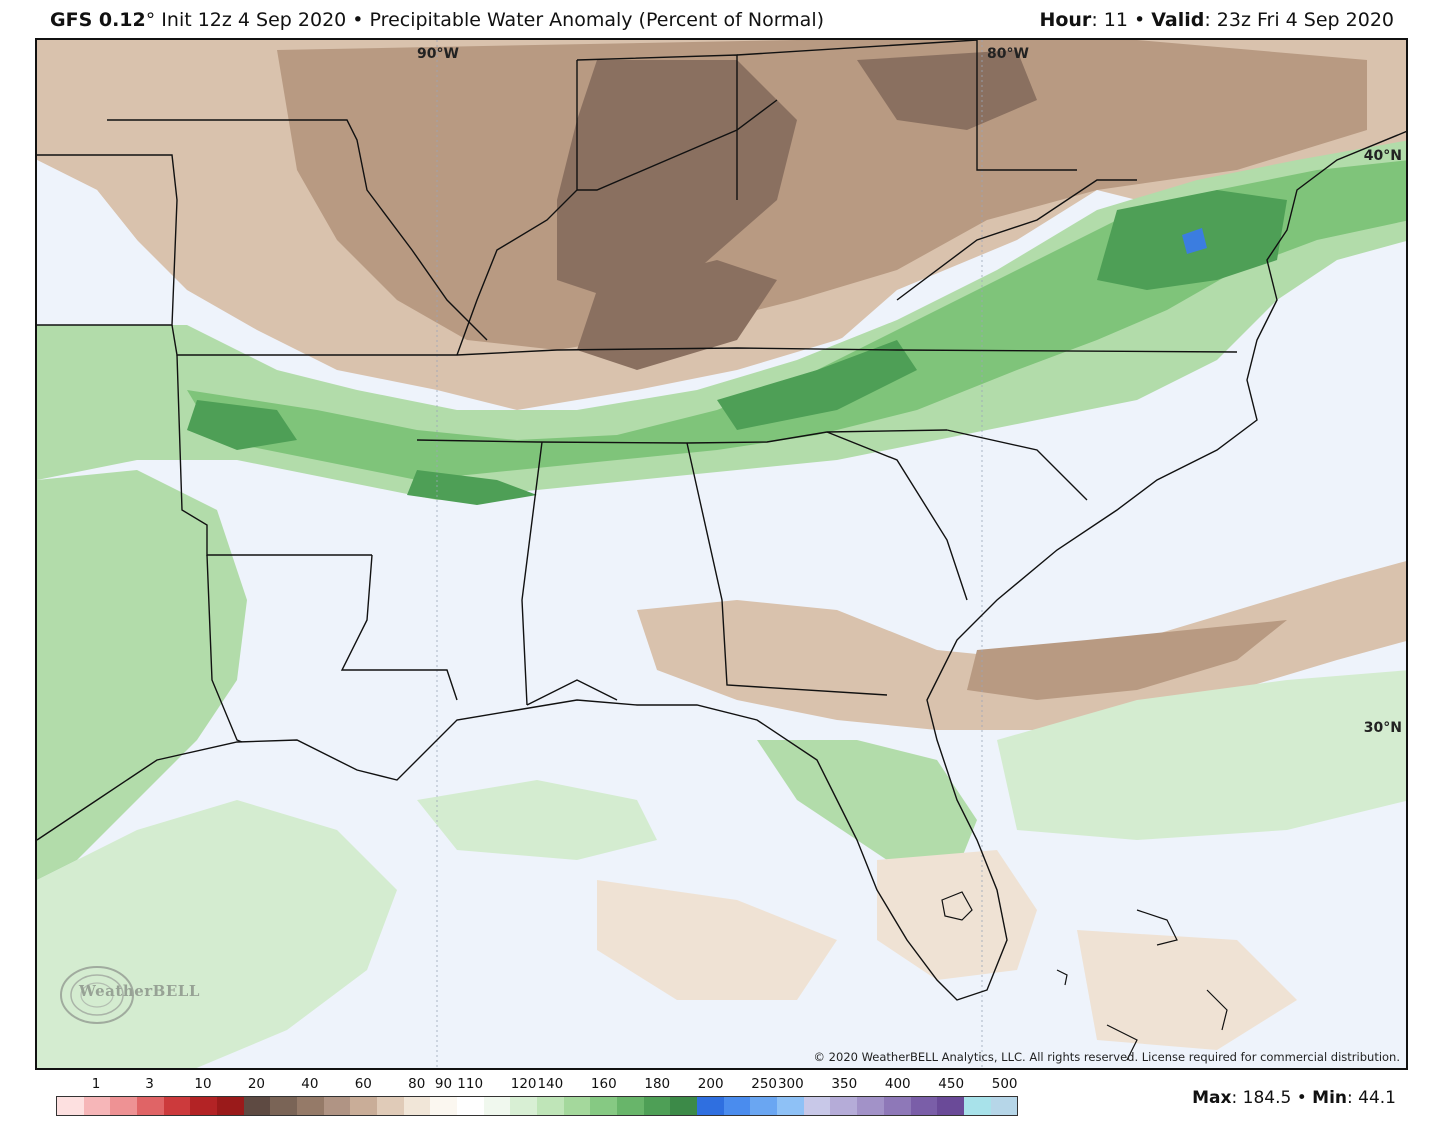  Describe the element at coordinates (417, 1084) in the screenshot. I see `legend-label: 80` at that location.